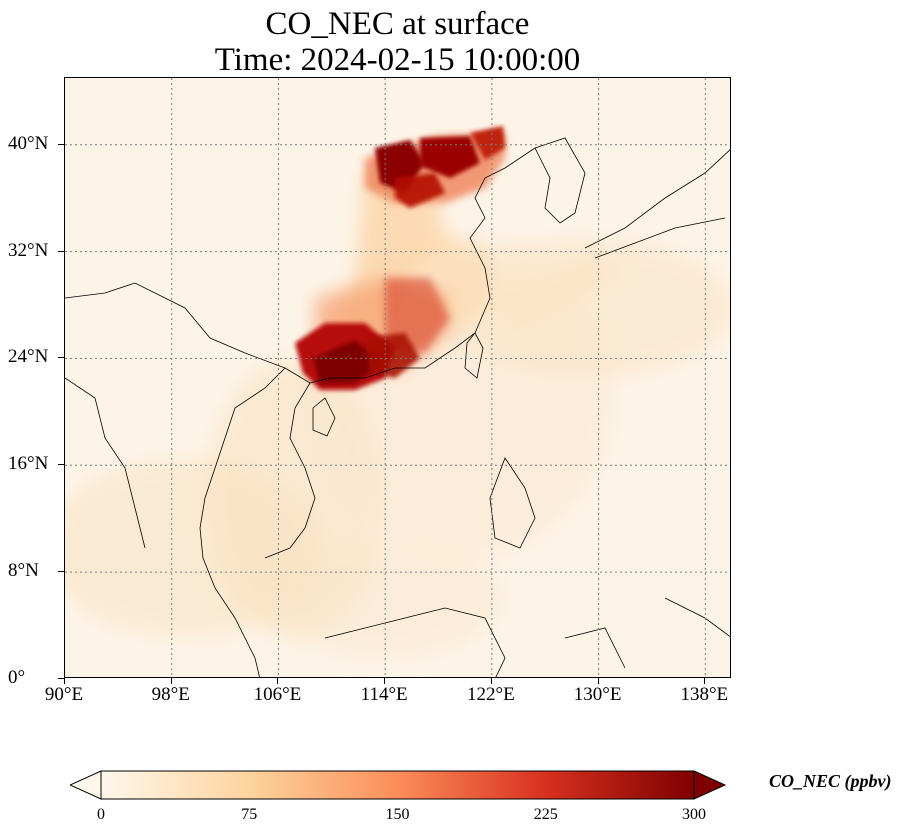  Describe the element at coordinates (277, 694) in the screenshot. I see `x-tick-label: 106°E` at that location.